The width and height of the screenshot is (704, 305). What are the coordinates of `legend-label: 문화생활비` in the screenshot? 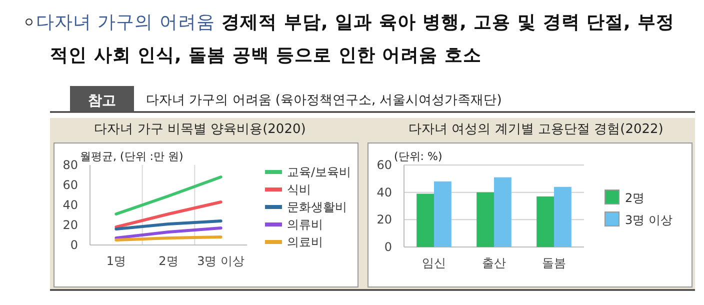 It's located at (317, 207).